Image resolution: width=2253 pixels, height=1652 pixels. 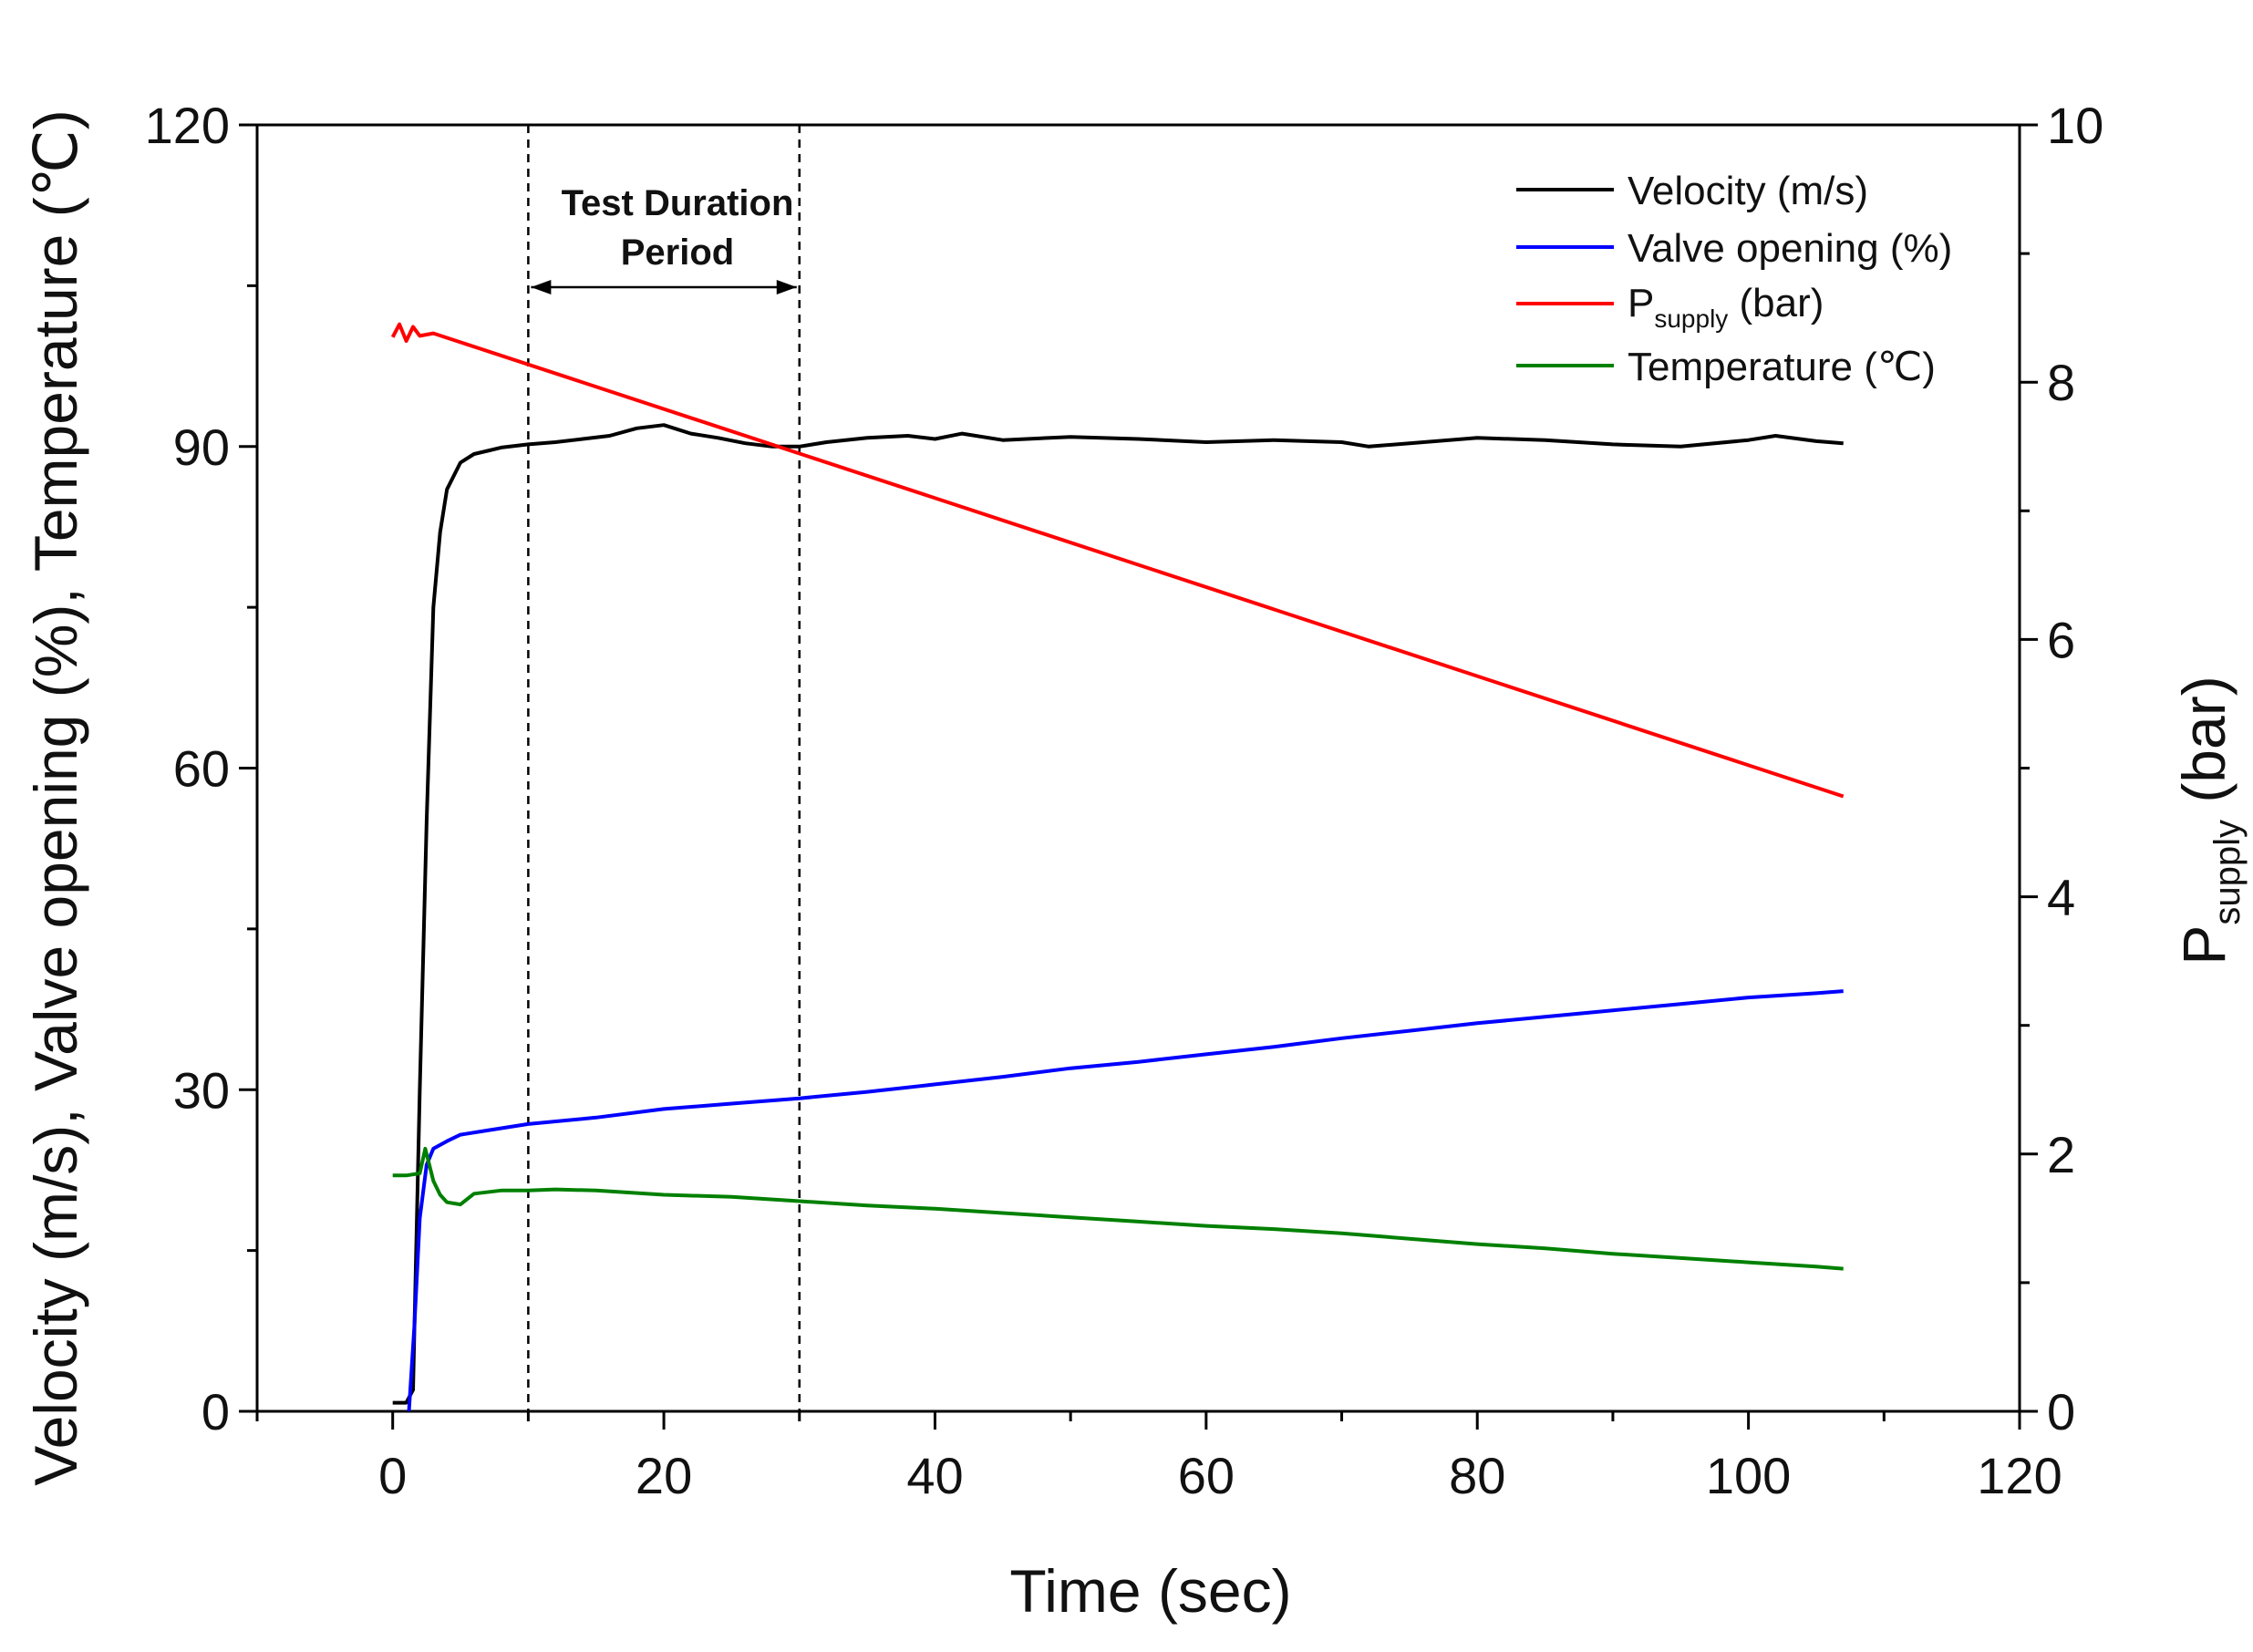 What do you see at coordinates (2061, 897) in the screenshot?
I see `y-right-tick-label: 4` at bounding box center [2061, 897].